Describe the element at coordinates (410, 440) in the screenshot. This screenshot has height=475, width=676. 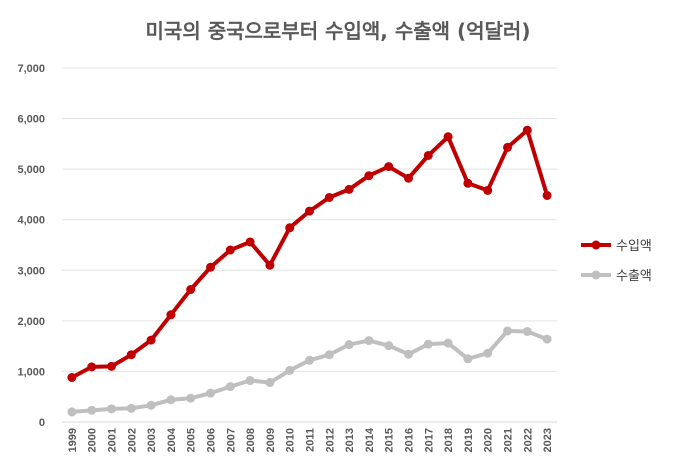
I see `x-tick-label: 2016` at that location.